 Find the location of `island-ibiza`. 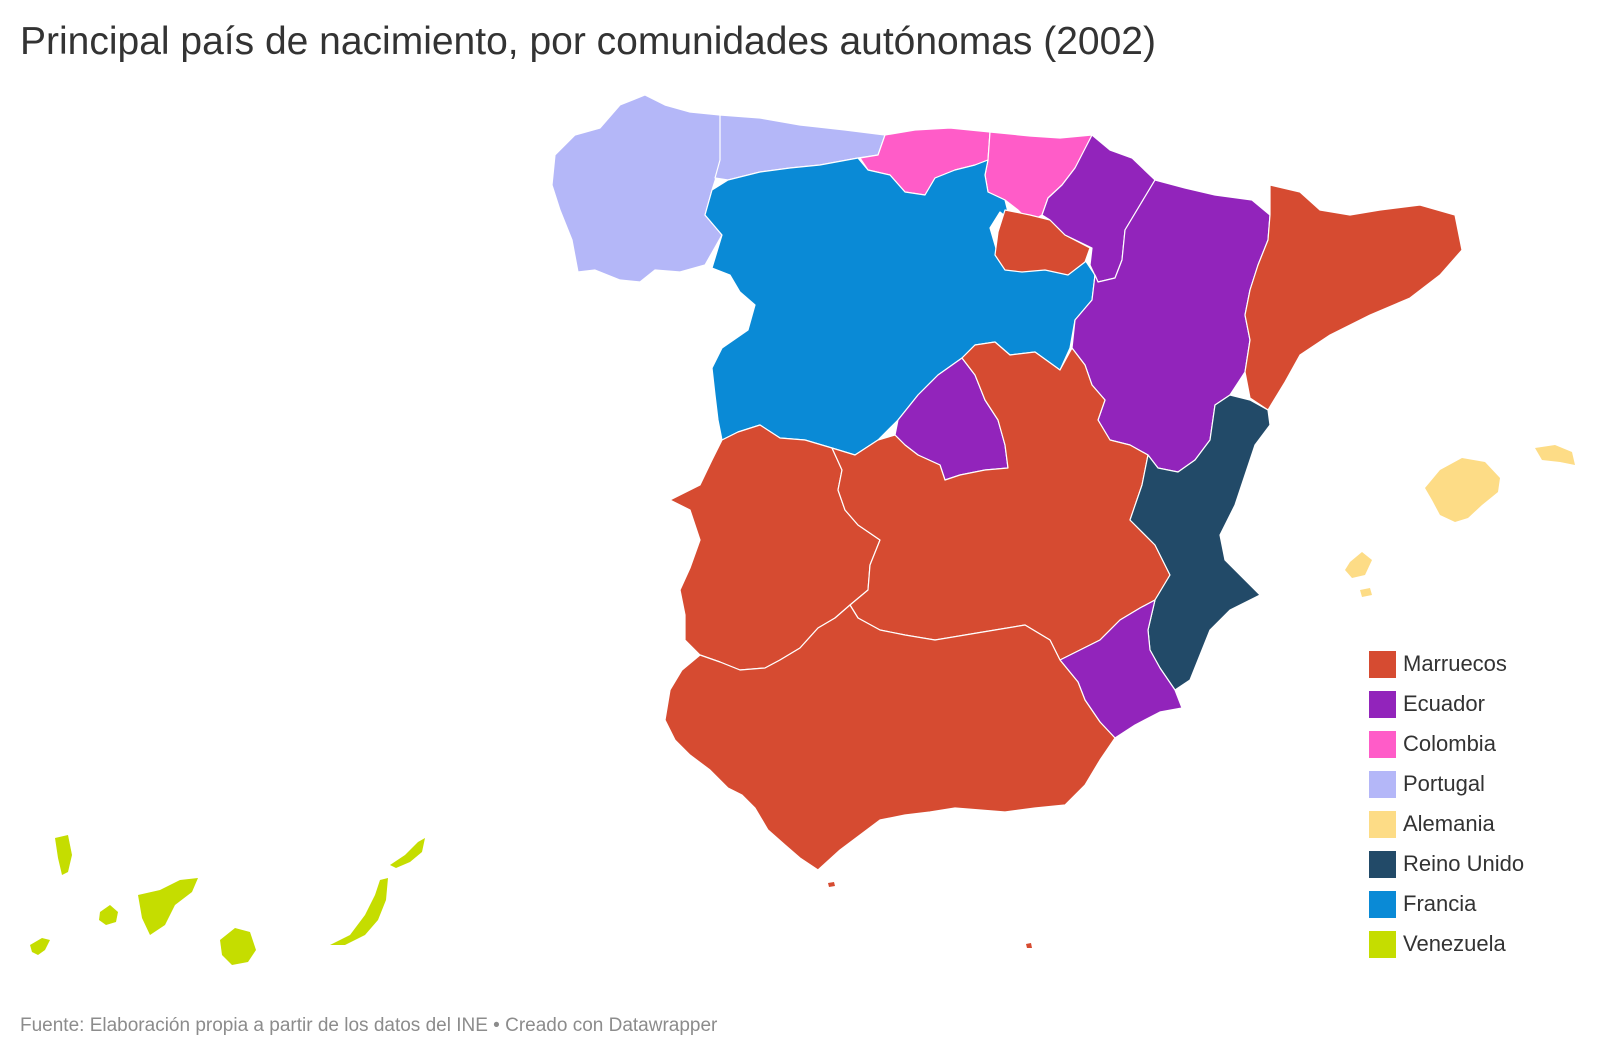

island-ibiza is located at coordinates (1358, 565).